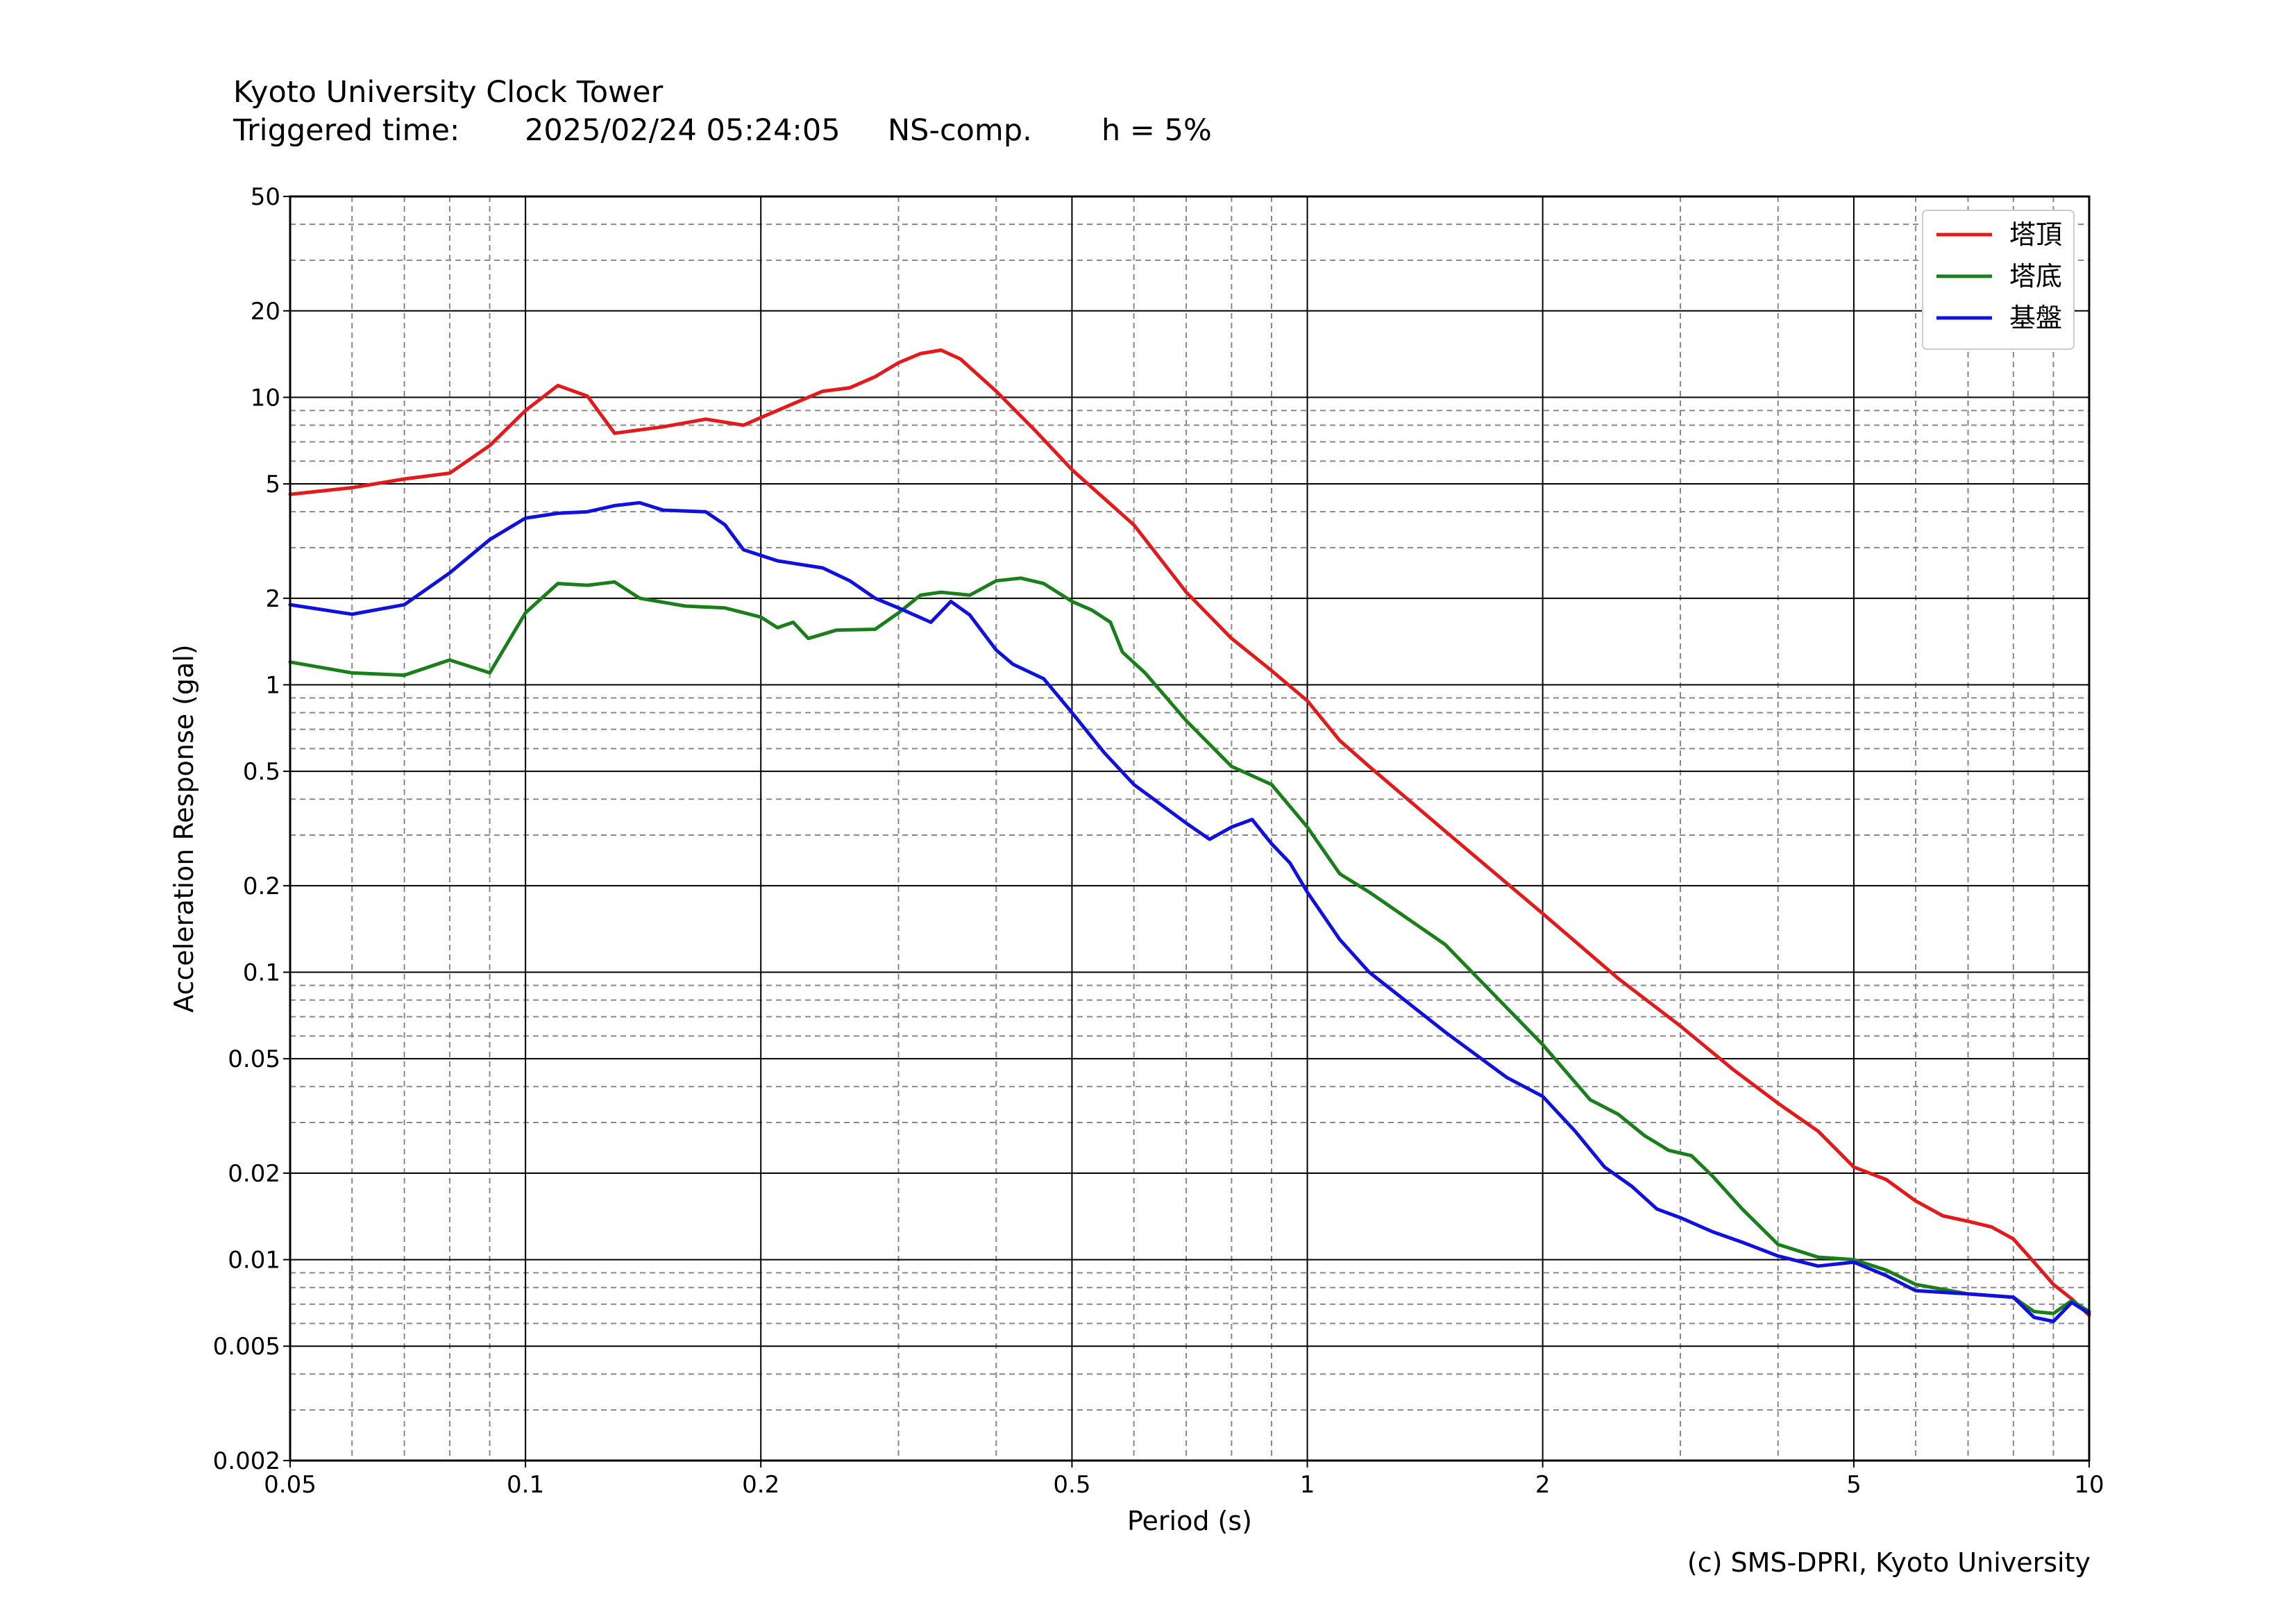  I want to click on x-tick-label: 0.1, so click(525, 1485).